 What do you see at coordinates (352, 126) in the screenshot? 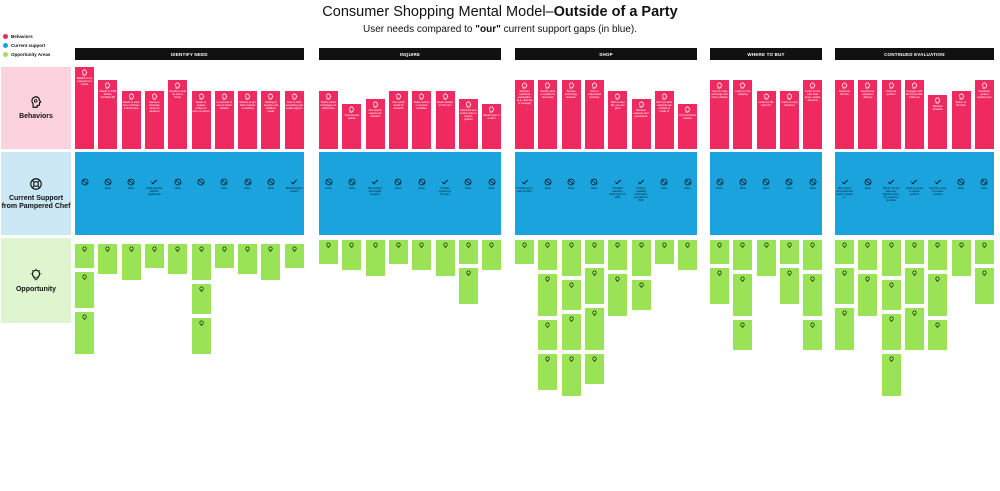
I see `behavior-card: Seek friends advice` at bounding box center [352, 126].